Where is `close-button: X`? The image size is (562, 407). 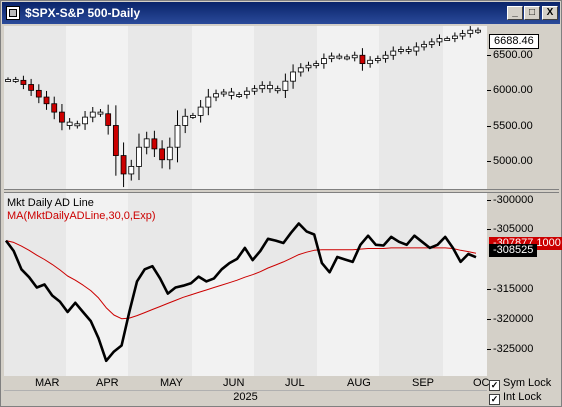 close-button: X is located at coordinates (550, 13).